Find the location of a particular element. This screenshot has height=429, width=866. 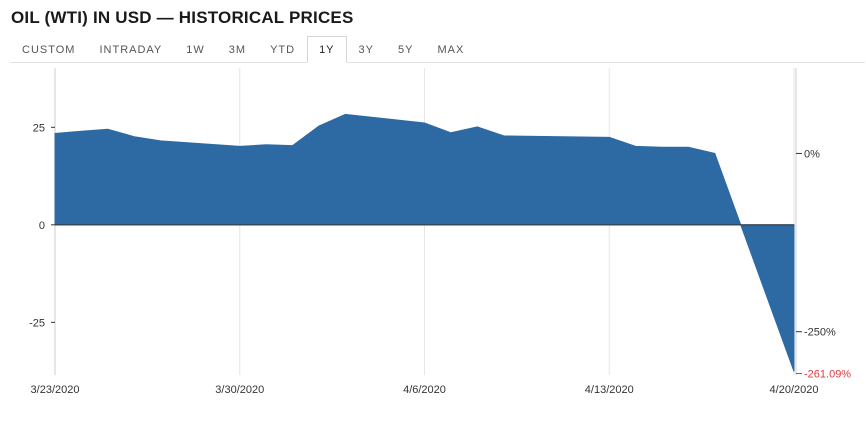

tab-3y: 3Y is located at coordinates (366, 50).